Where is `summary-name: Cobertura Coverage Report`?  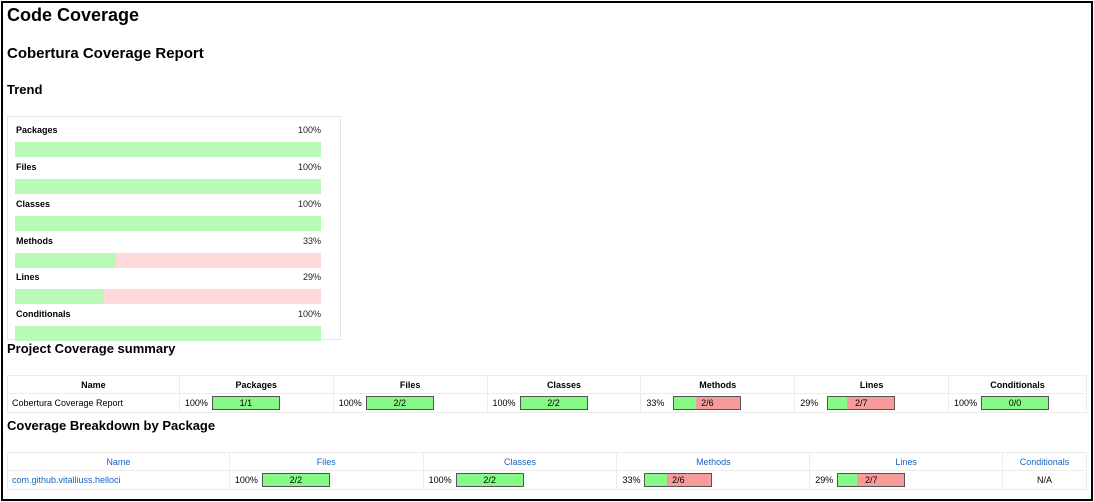 summary-name: Cobertura Coverage Report is located at coordinates (93, 403).